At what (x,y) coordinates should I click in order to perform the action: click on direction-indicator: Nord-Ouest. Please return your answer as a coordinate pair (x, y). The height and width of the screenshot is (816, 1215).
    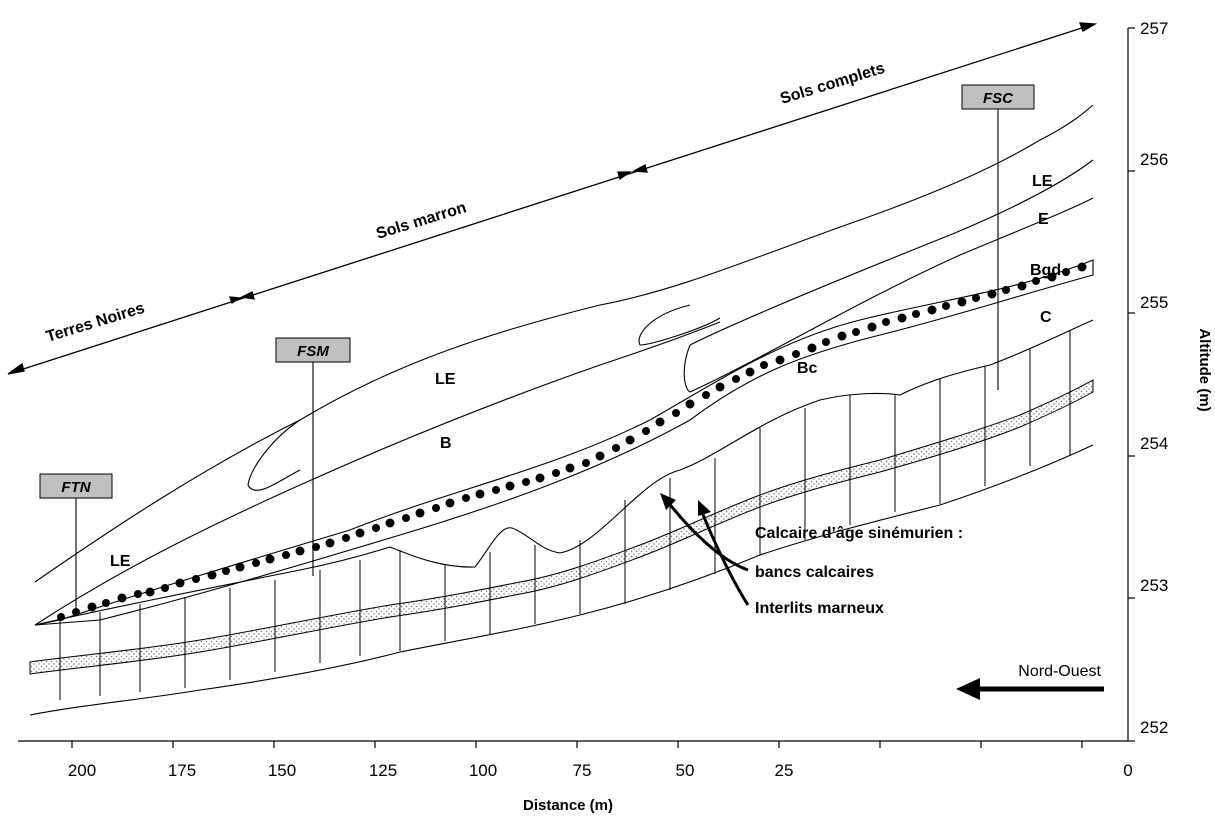
    Looking at the image, I should click on (1030, 681).